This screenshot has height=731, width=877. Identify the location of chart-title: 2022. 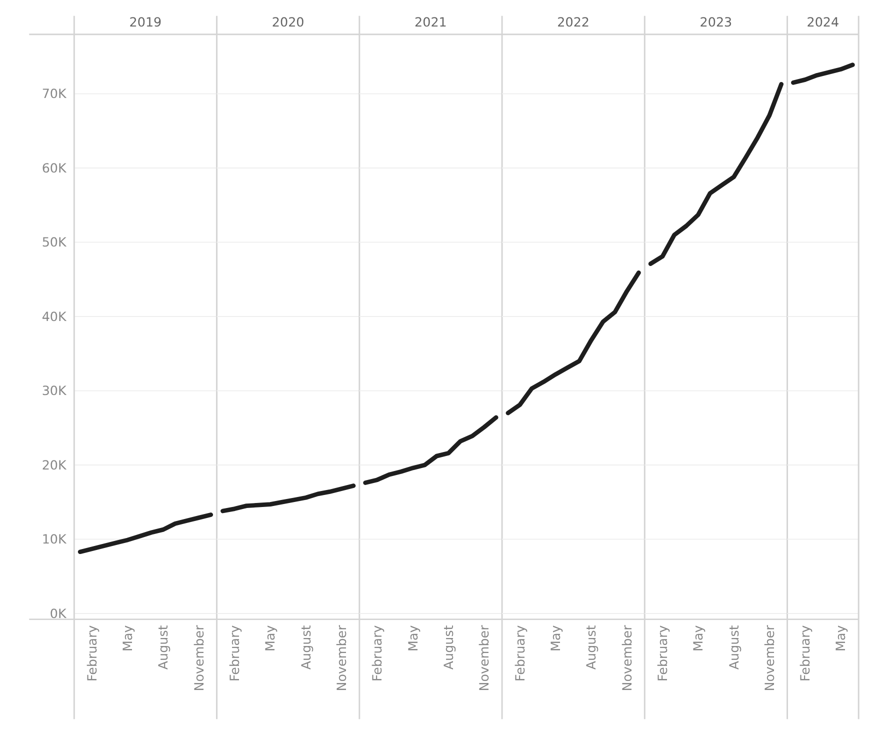
(573, 22).